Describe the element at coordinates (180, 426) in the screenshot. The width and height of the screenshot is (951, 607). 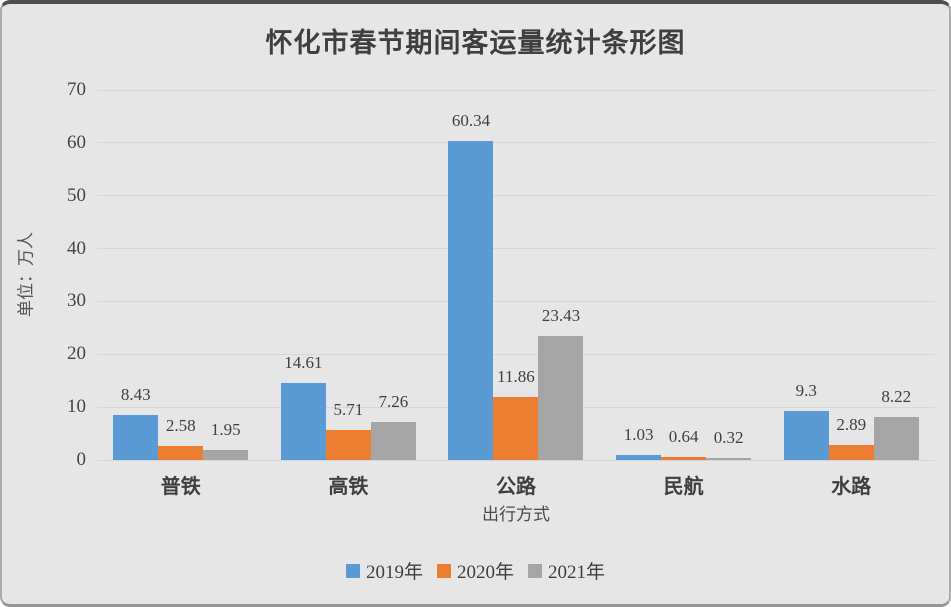
I see `data-label: 2.58` at that location.